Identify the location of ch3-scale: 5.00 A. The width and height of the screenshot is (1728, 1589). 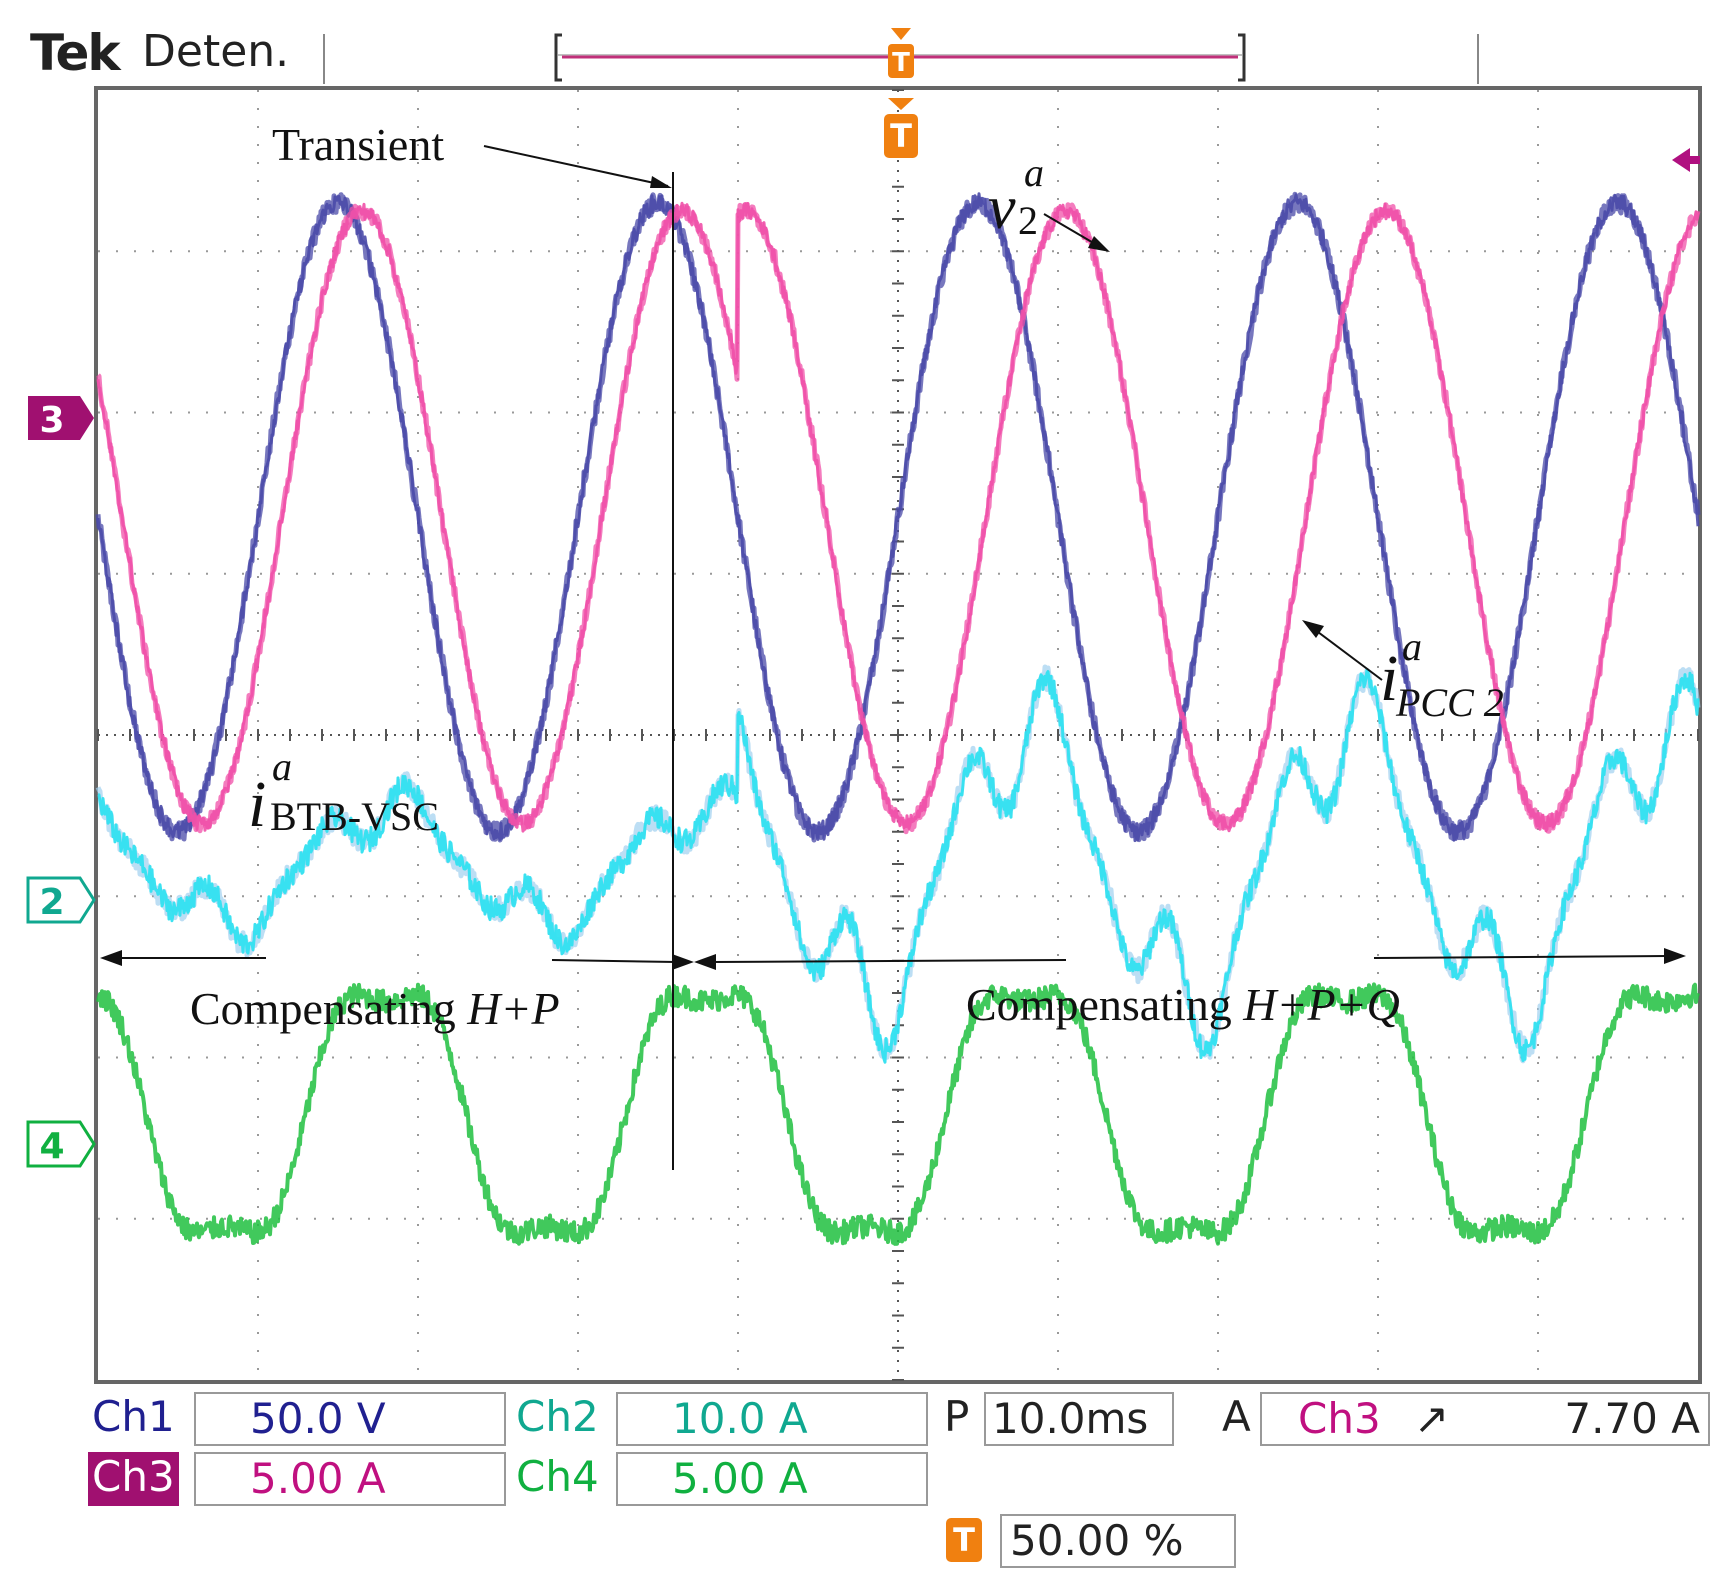
(350, 1479).